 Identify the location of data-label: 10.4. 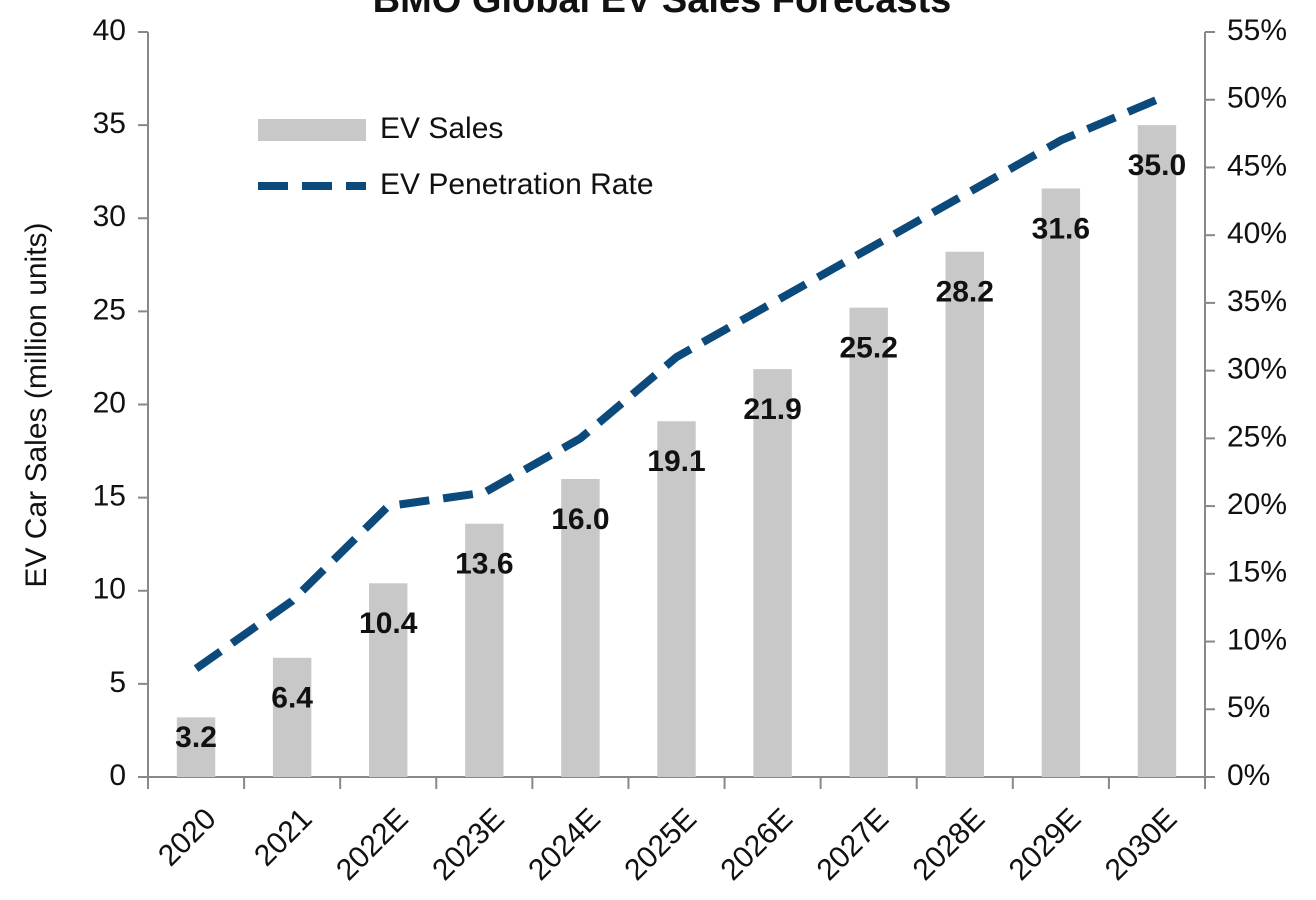
(388, 623).